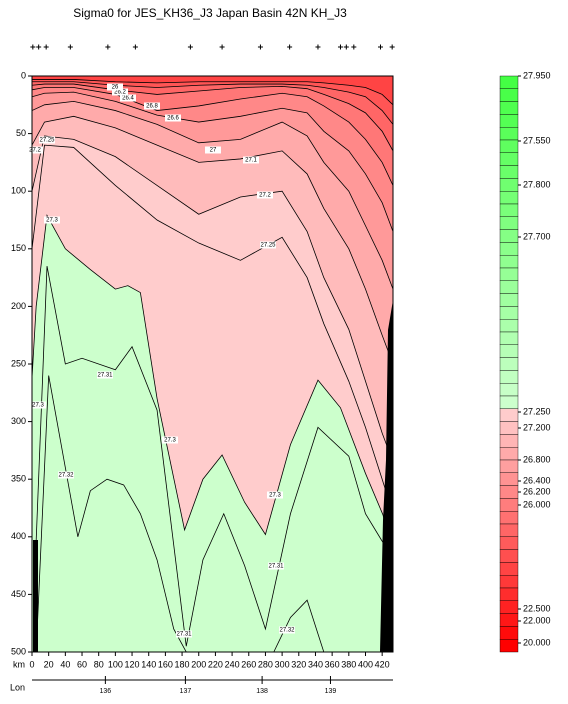  Describe the element at coordinates (537, 608) in the screenshot. I see `colorbar-label: 22.500` at that location.